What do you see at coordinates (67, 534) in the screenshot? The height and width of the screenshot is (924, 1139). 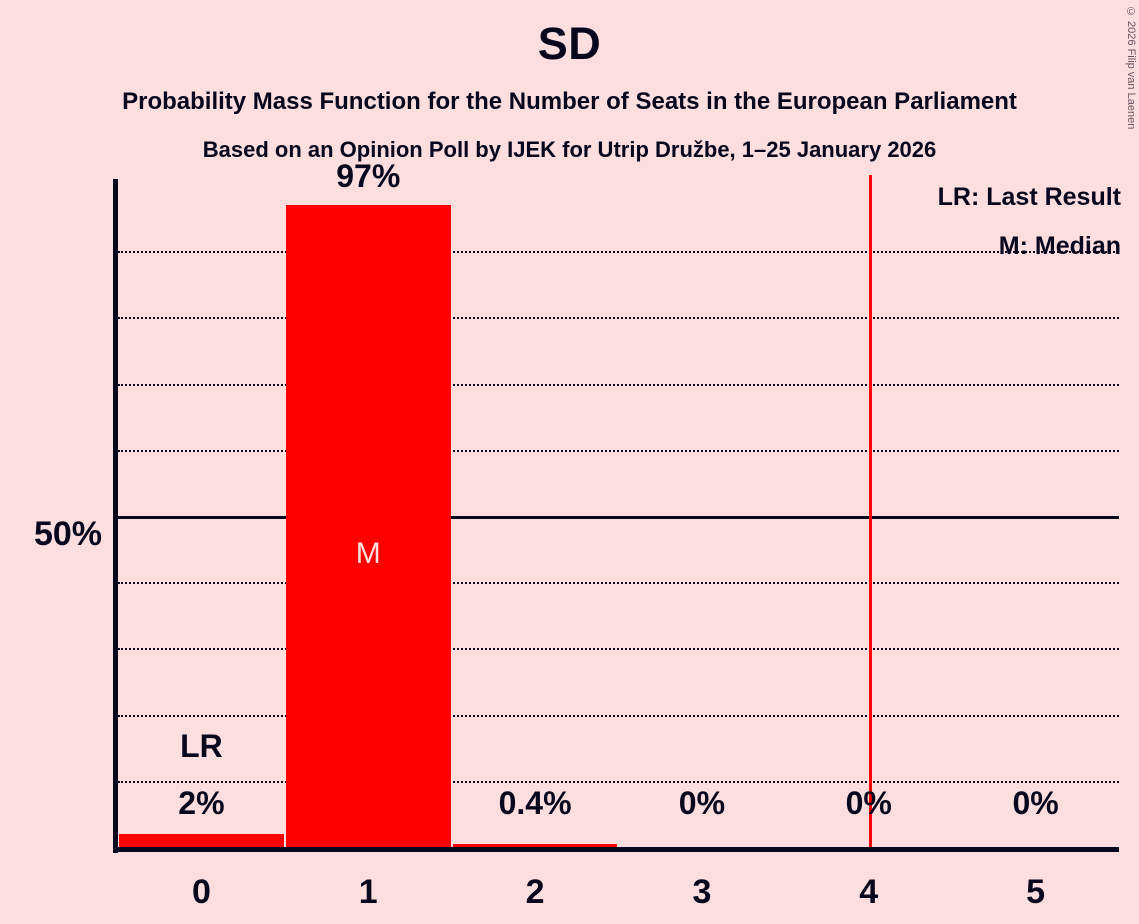 I see `y-axis-tick-label-50: 50%` at bounding box center [67, 534].